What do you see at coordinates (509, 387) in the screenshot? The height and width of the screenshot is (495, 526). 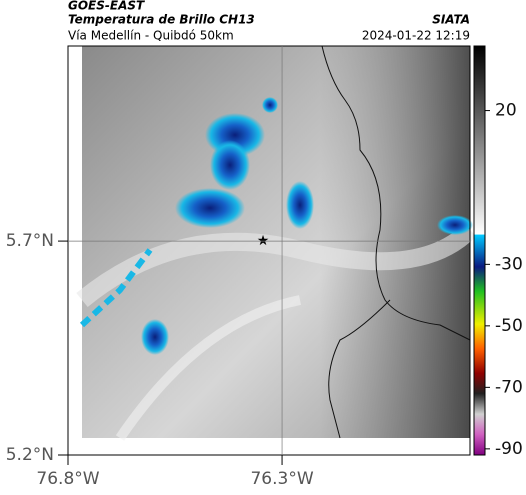 I see `colorbar-label: -70` at bounding box center [509, 387].